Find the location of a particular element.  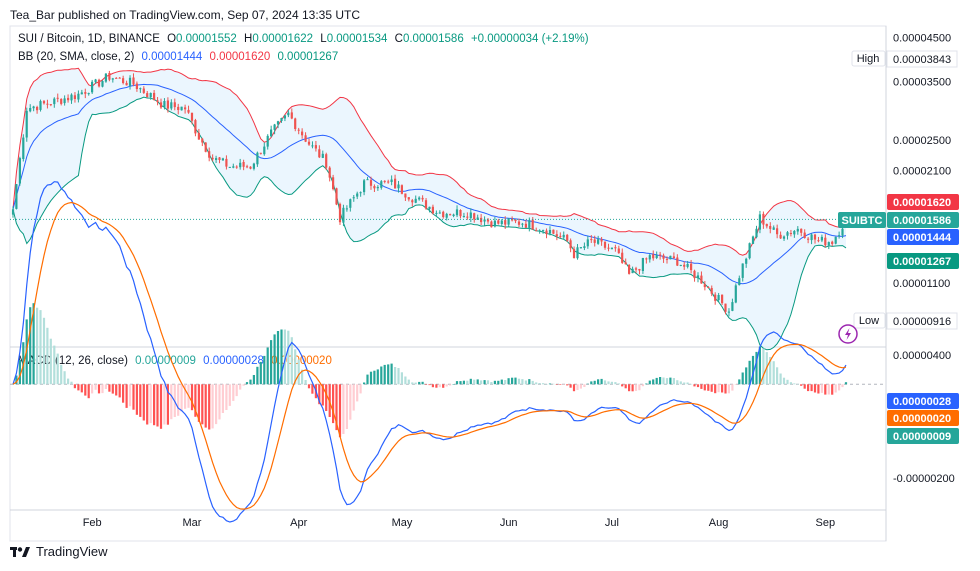

symbol-badge: SUIBTC is located at coordinates (862, 220).